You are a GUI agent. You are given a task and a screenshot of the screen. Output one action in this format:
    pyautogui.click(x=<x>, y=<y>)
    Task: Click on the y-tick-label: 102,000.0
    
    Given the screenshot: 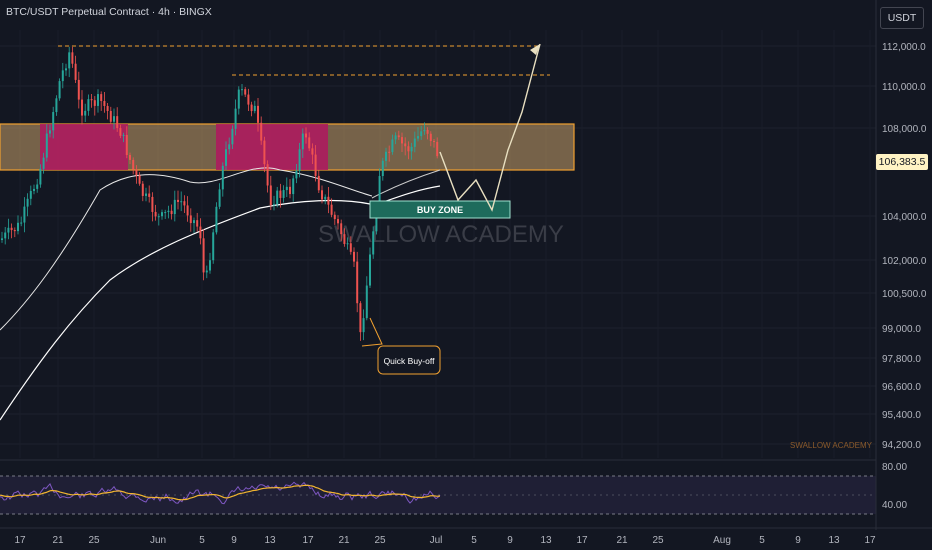 What is the action you would take?
    pyautogui.click(x=904, y=261)
    